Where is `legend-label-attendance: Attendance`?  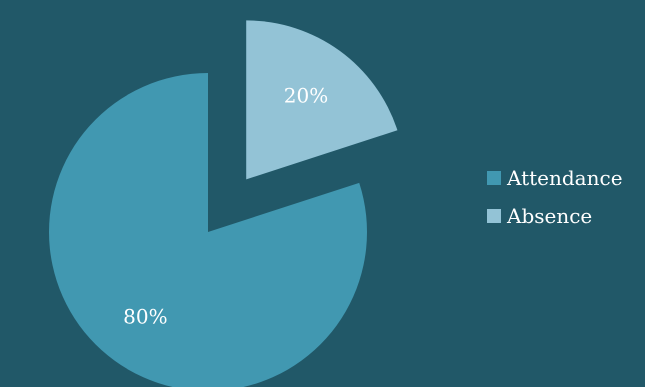
legend-label-attendance: Attendance is located at coordinates (565, 178).